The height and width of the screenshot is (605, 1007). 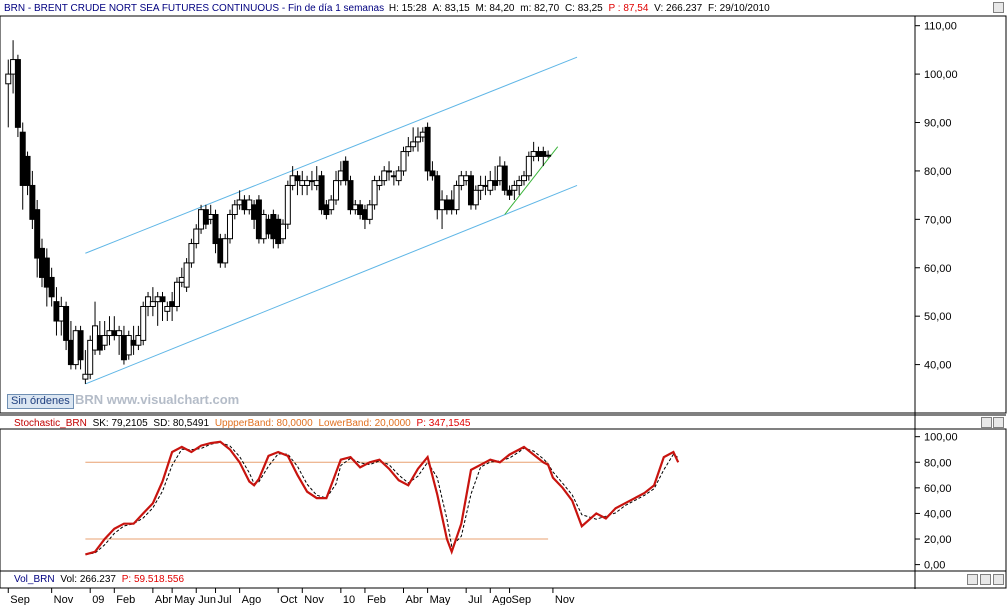 What do you see at coordinates (986, 422) in the screenshot?
I see `stoch-pane-restore-button` at bounding box center [986, 422].